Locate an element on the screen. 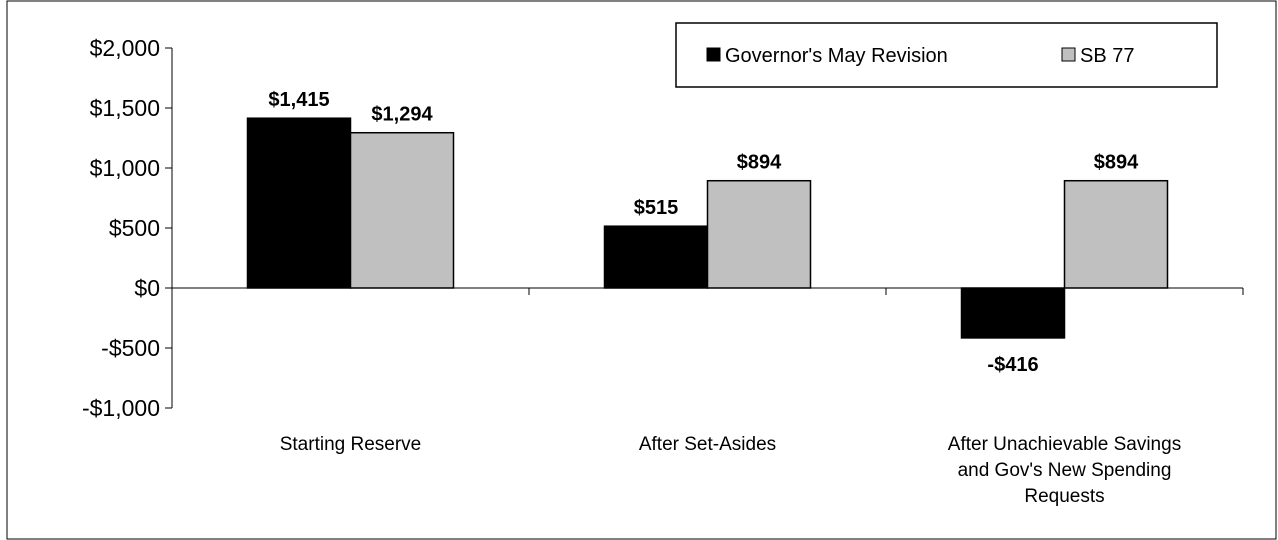 The width and height of the screenshot is (1278, 540). y-tick-label: $2,000 is located at coordinates (125, 48).